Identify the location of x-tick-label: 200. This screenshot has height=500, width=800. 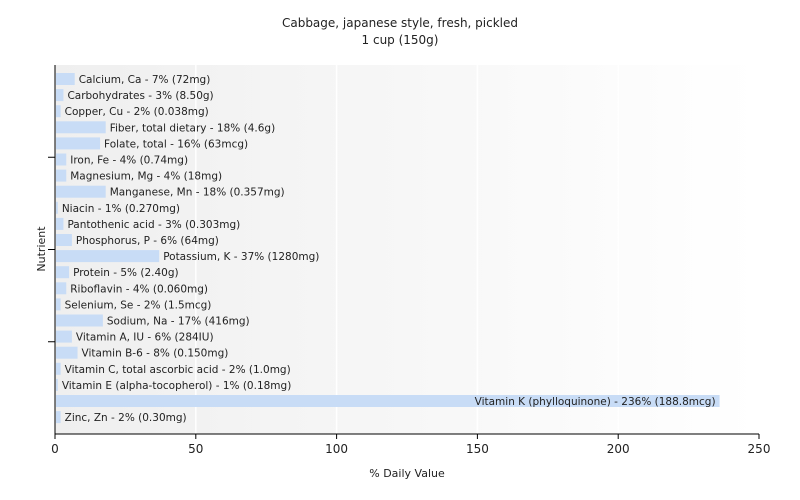
(618, 449).